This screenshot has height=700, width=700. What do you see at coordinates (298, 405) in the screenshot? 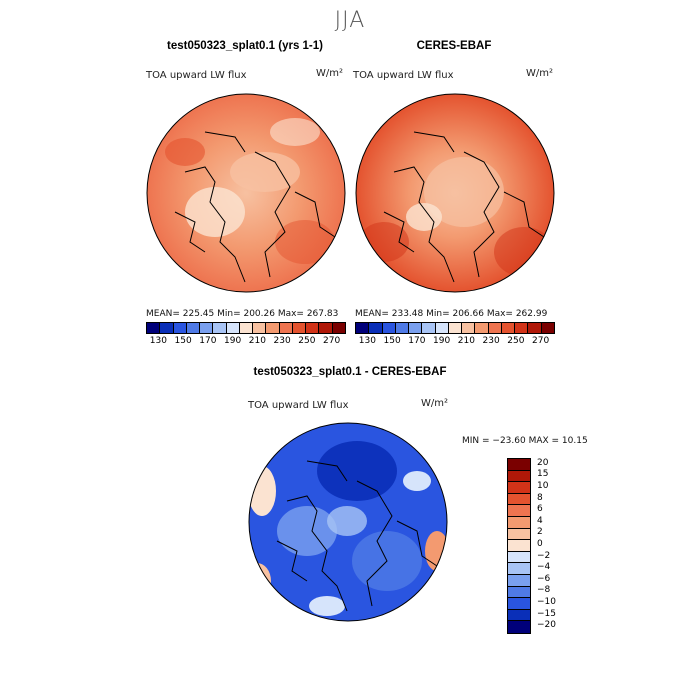
I see `diff-variable: TOA upward LW flux` at bounding box center [298, 405].